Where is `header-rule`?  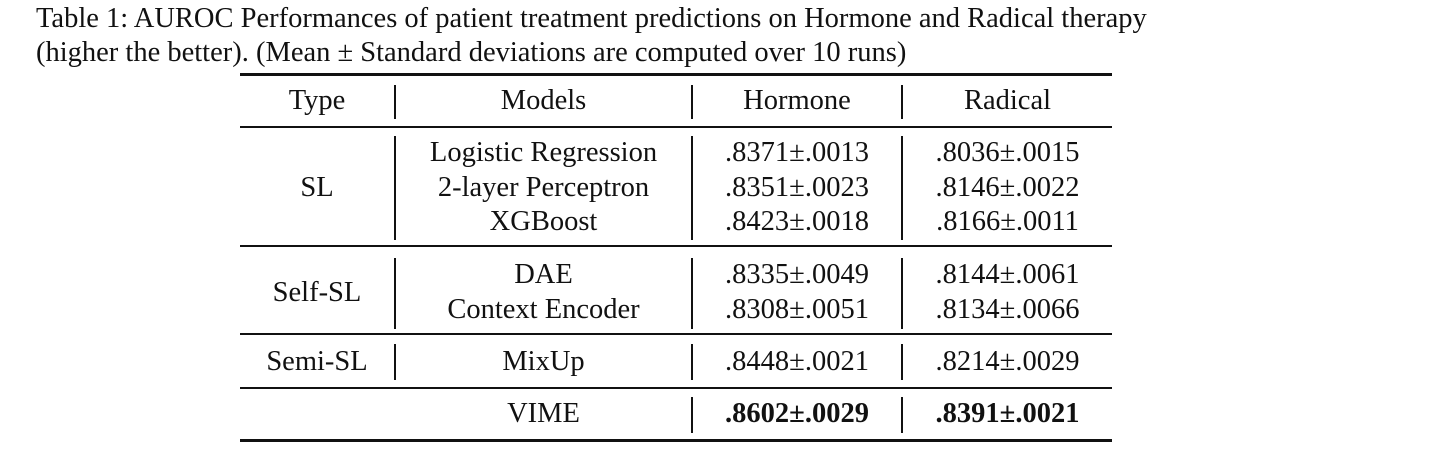 header-rule is located at coordinates (676, 127).